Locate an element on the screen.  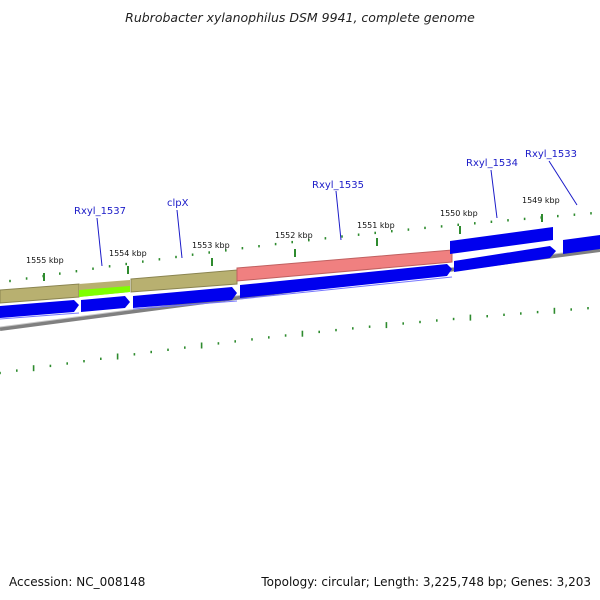
major-ticks is located at coordinates (293, 247).